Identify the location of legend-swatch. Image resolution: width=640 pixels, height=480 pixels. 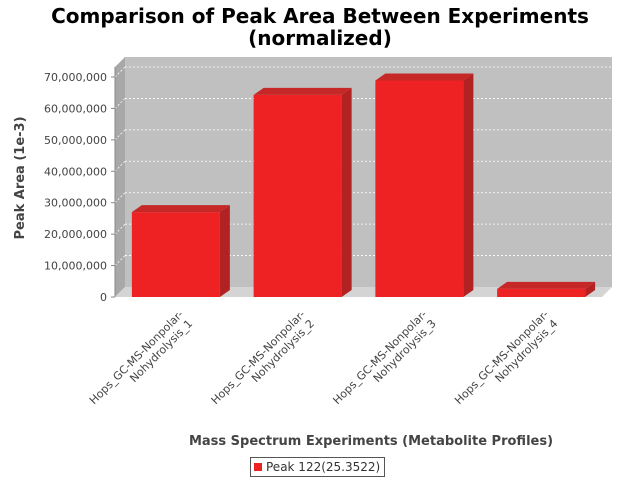
(258, 467).